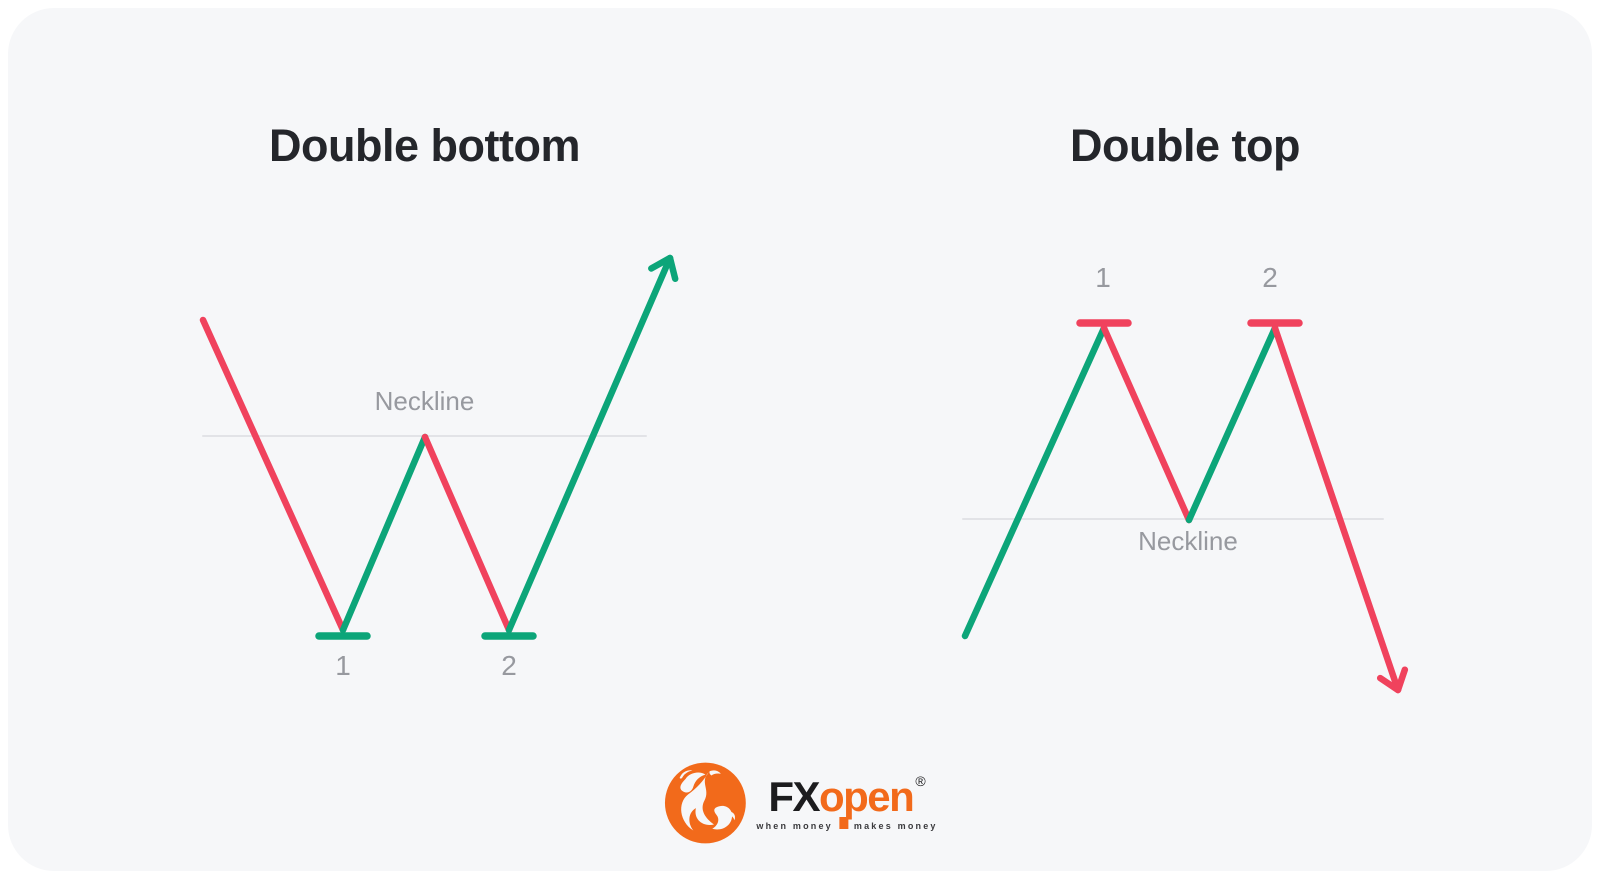 This screenshot has height=887, width=1600. I want to click on bottom-2-label: 2, so click(509, 665).